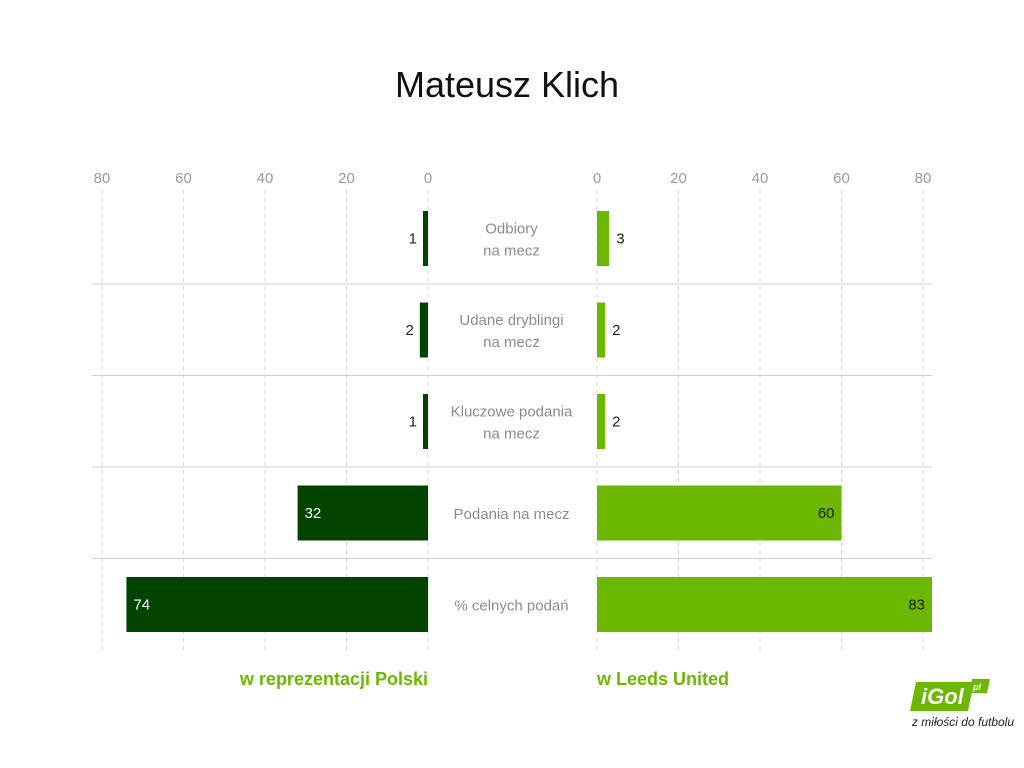  I want to click on tick-label-left: 20, so click(346, 178).